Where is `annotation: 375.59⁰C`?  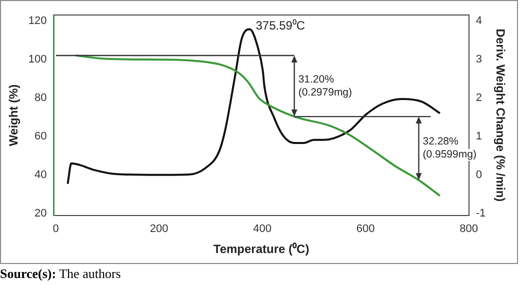
annotation: 375.59⁰C is located at coordinates (281, 25).